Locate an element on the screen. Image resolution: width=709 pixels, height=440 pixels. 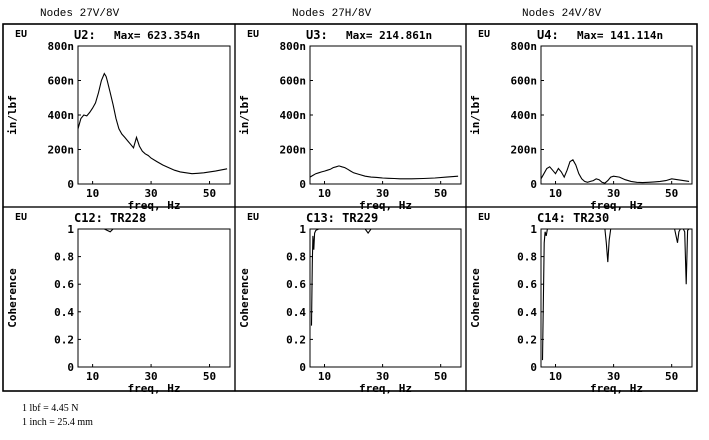
y-tick-label-5-1: 0.2 is located at coordinates (296, 339).